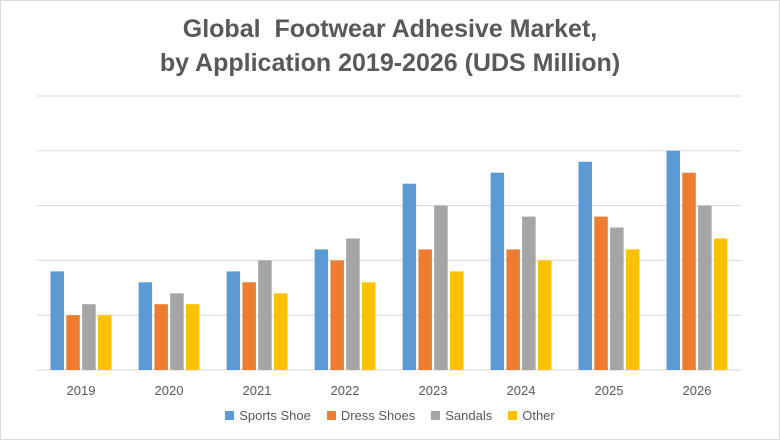  Describe the element at coordinates (433, 390) in the screenshot. I see `x-tick-label-2023: 2023` at that location.